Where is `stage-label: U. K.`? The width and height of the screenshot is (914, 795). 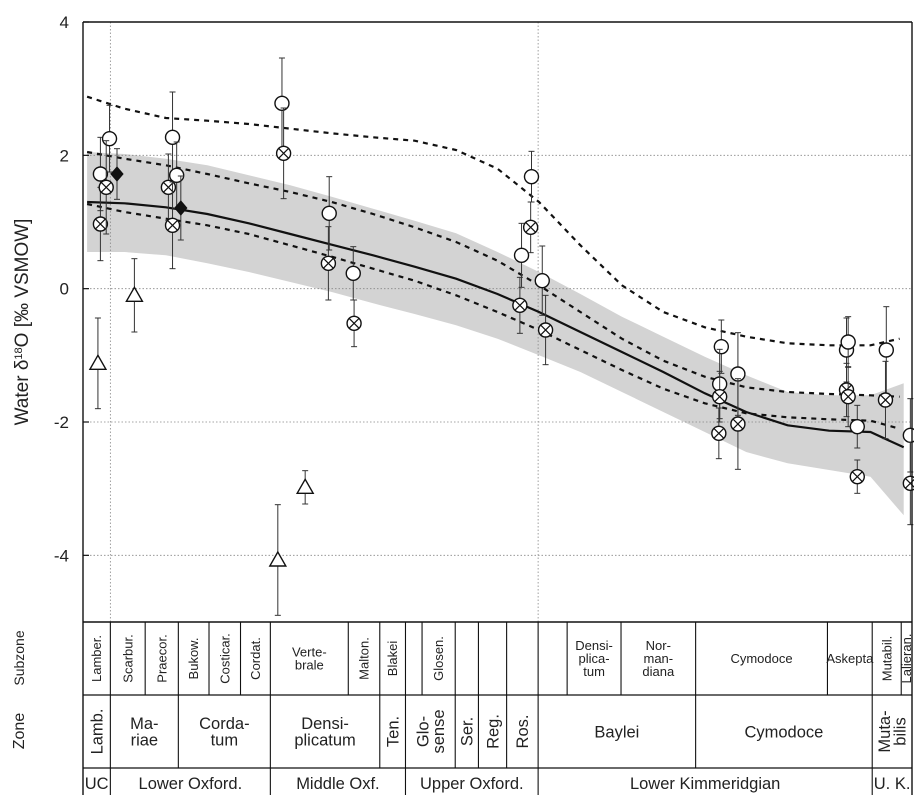 stage-label: U. K. is located at coordinates (892, 784).